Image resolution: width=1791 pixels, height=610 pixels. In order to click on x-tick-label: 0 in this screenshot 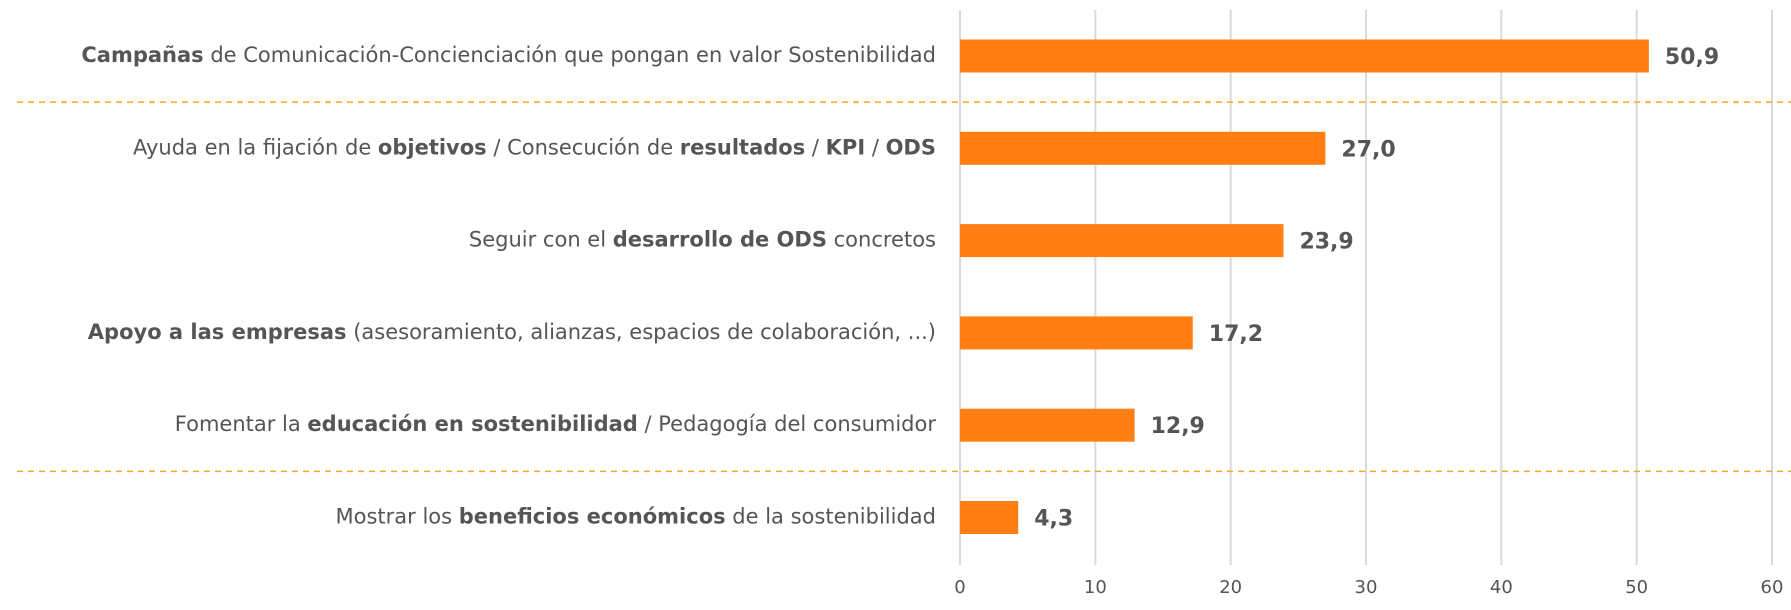, I will do `click(959, 587)`.